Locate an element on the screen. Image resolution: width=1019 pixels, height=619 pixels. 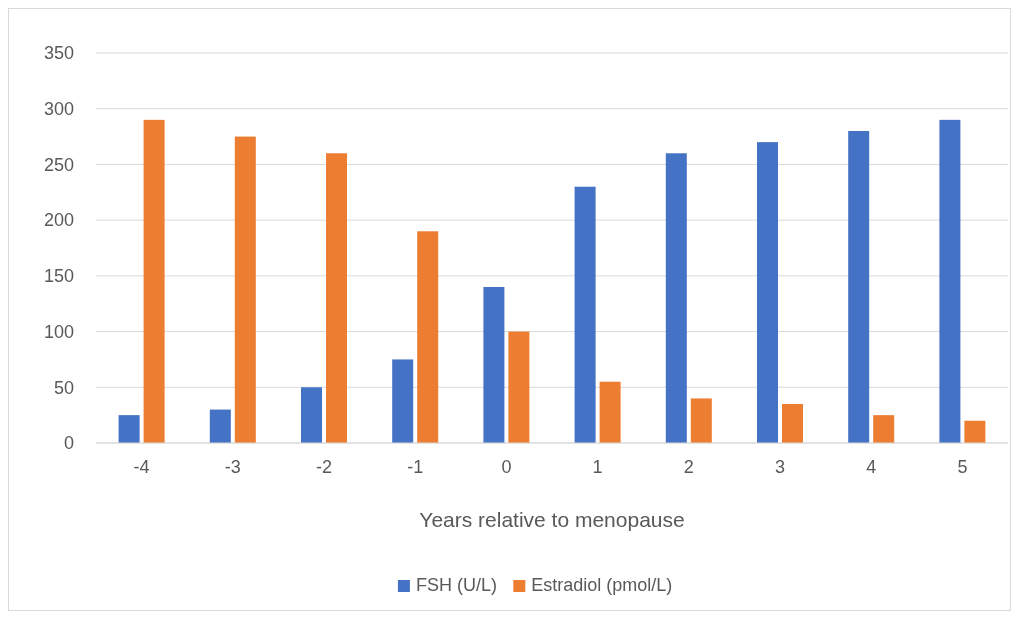
y-tick-label: 50 is located at coordinates (63, 387).